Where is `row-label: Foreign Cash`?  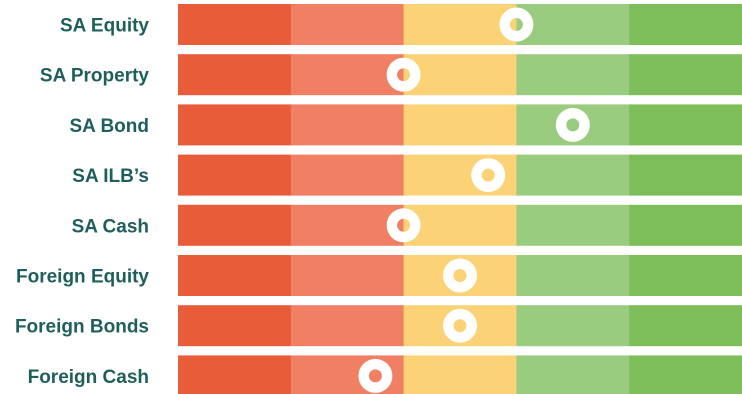
row-label: Foreign Cash is located at coordinates (88, 377).